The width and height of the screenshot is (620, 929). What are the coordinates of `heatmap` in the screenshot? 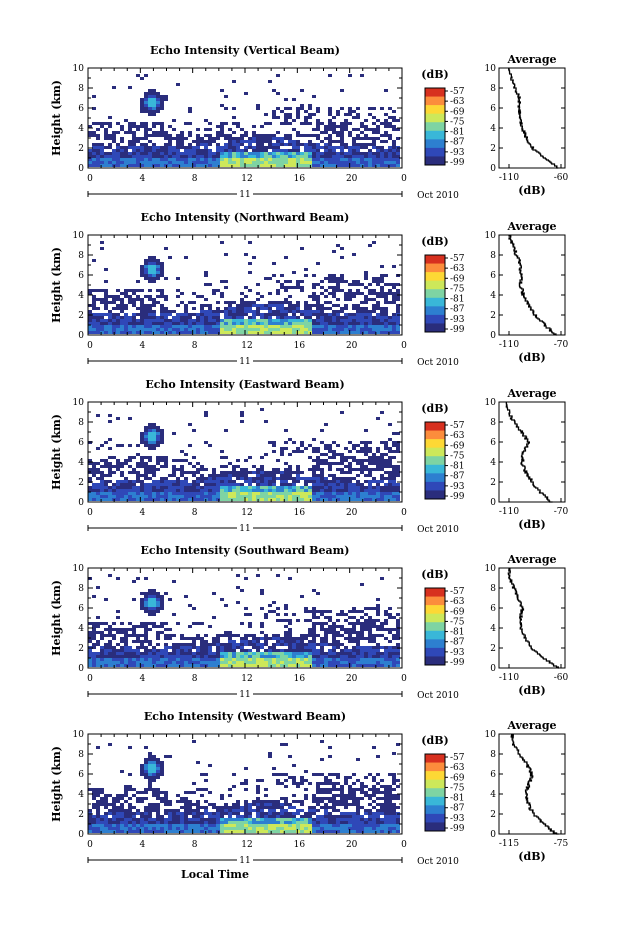 It's located at (244, 120).